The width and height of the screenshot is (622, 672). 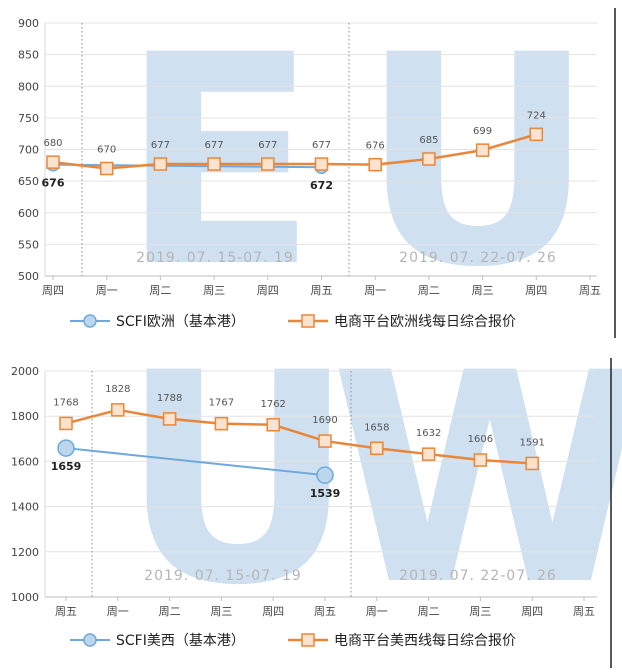 What do you see at coordinates (25, 507) in the screenshot?
I see `y-tick-label: 1400` at bounding box center [25, 507].